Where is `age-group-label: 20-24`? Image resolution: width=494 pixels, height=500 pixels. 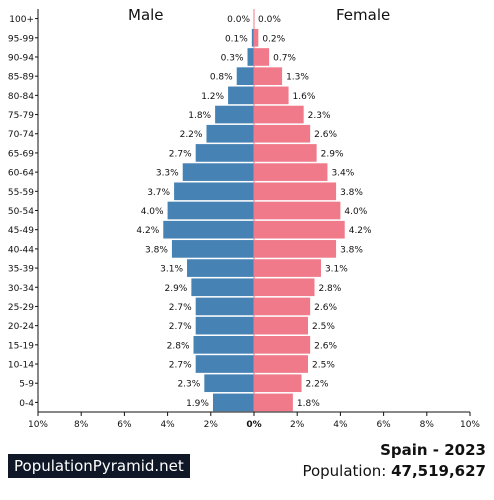
age-group-label: 20-24 is located at coordinates (21, 327).